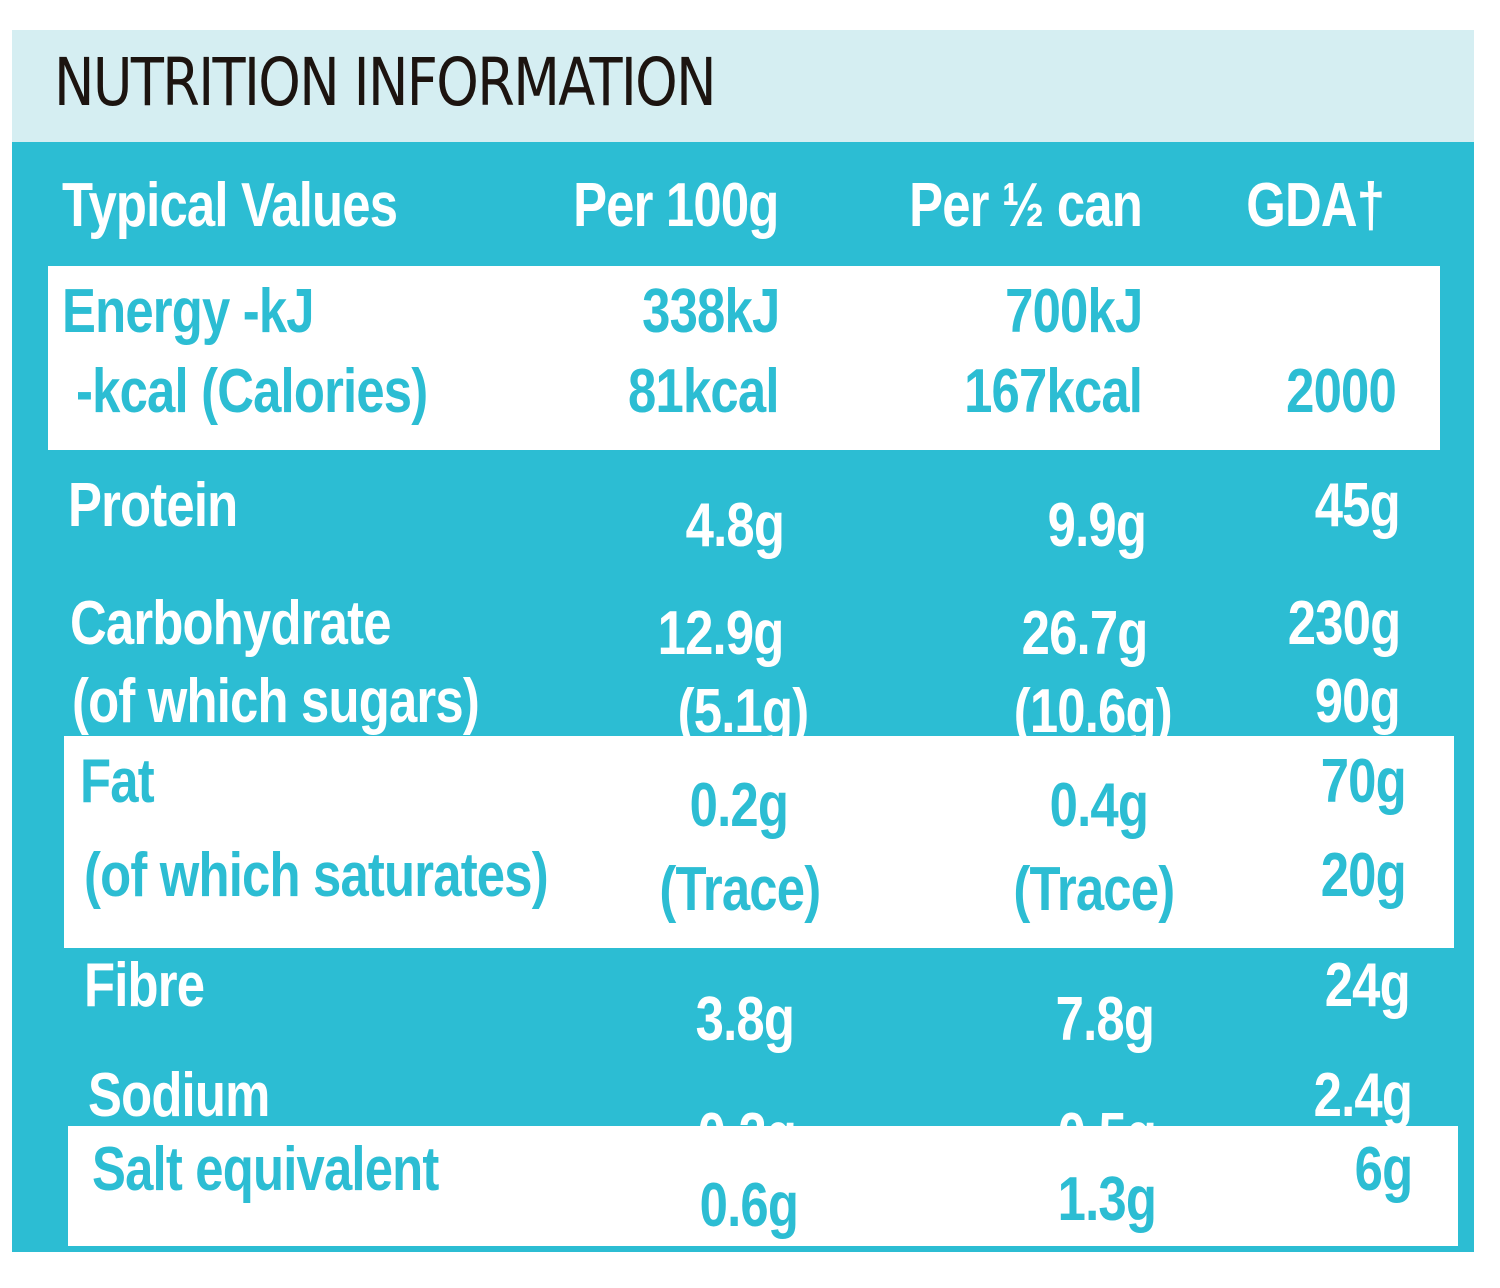 This screenshot has height=1288, width=1500. What do you see at coordinates (385, 82) in the screenshot?
I see `page-title: NUTRITION INFORMATION` at bounding box center [385, 82].